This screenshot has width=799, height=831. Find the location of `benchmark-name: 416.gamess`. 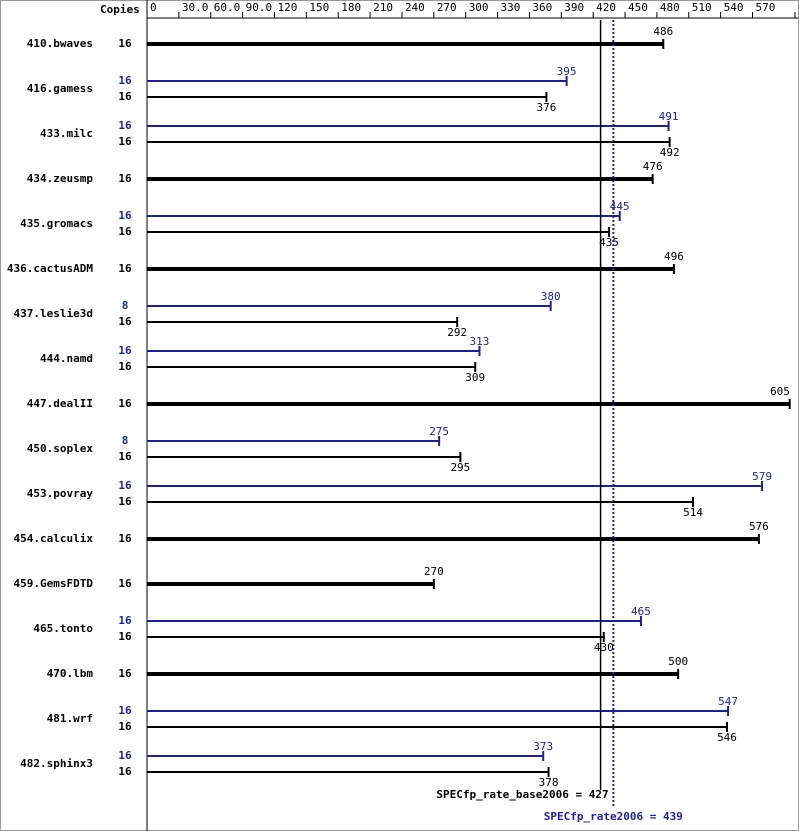

benchmark-name: 416.gamess is located at coordinates (60, 88).